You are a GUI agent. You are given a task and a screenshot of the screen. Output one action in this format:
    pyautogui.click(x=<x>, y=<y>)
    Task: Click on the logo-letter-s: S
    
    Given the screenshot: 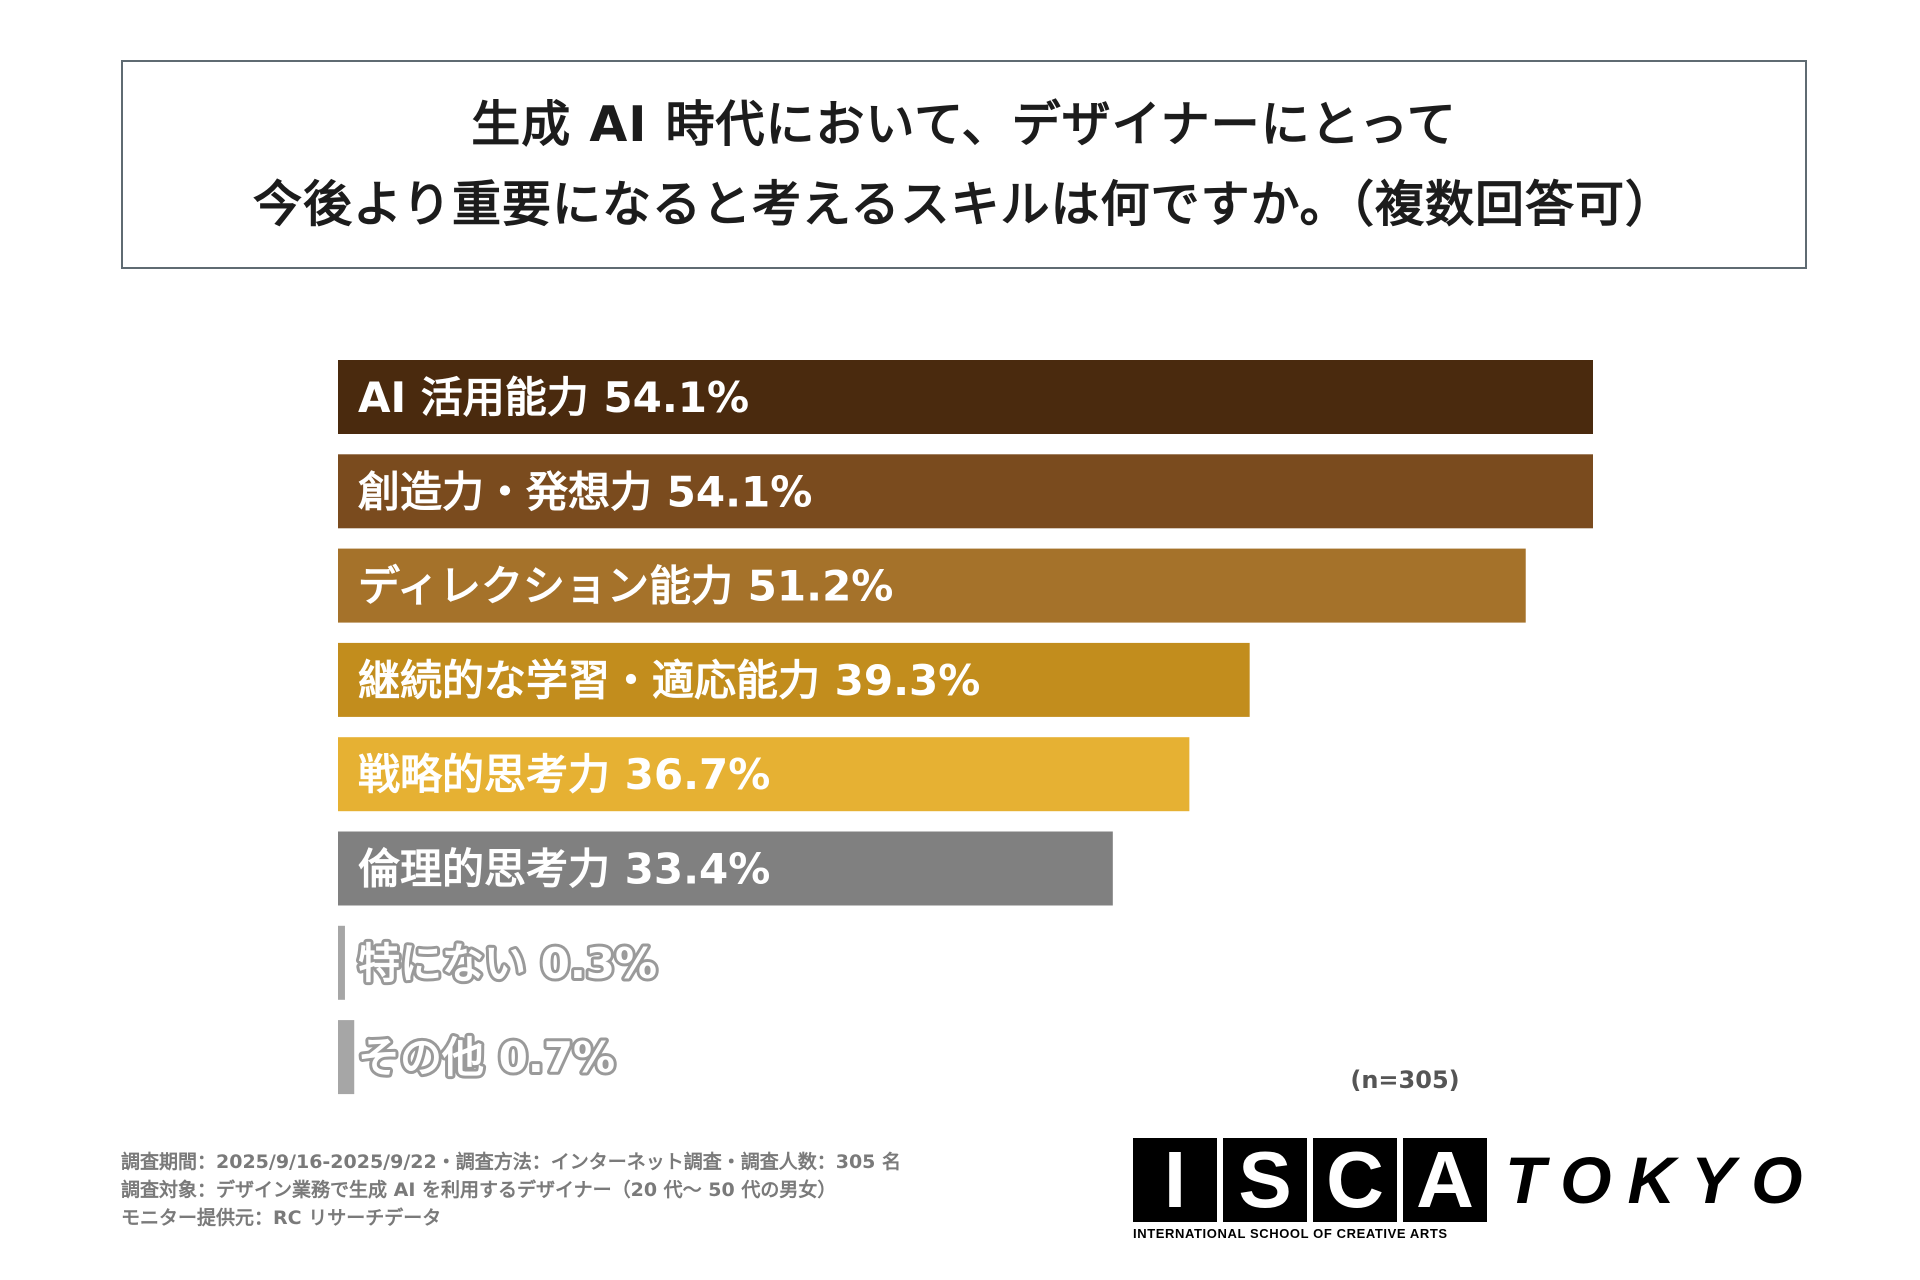 What is the action you would take?
    pyautogui.click(x=1265, y=1180)
    